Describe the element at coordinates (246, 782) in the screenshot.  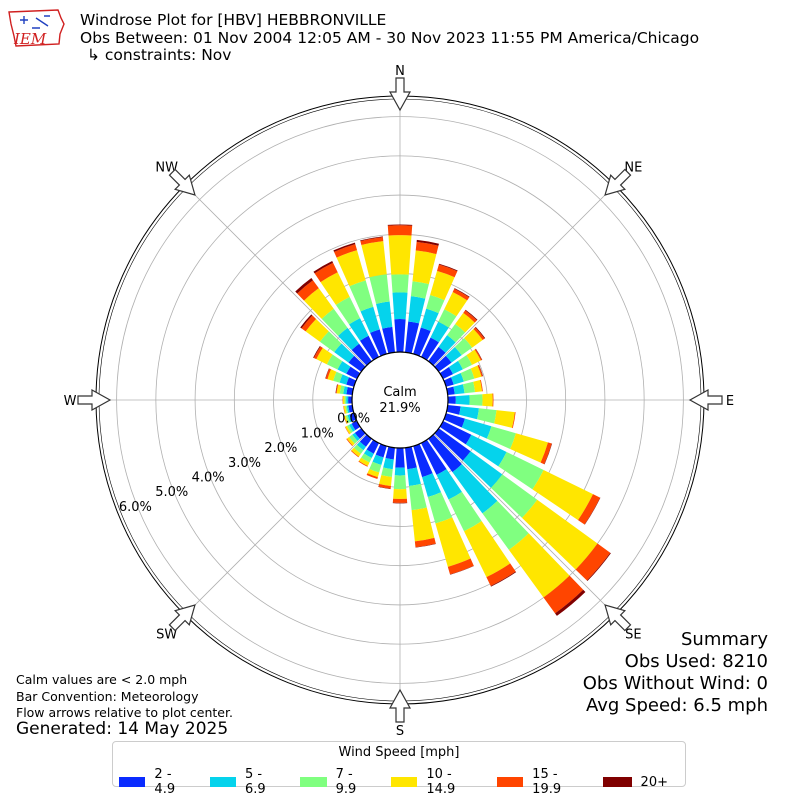
I see `legend-item: 5 - 6.9` at that location.